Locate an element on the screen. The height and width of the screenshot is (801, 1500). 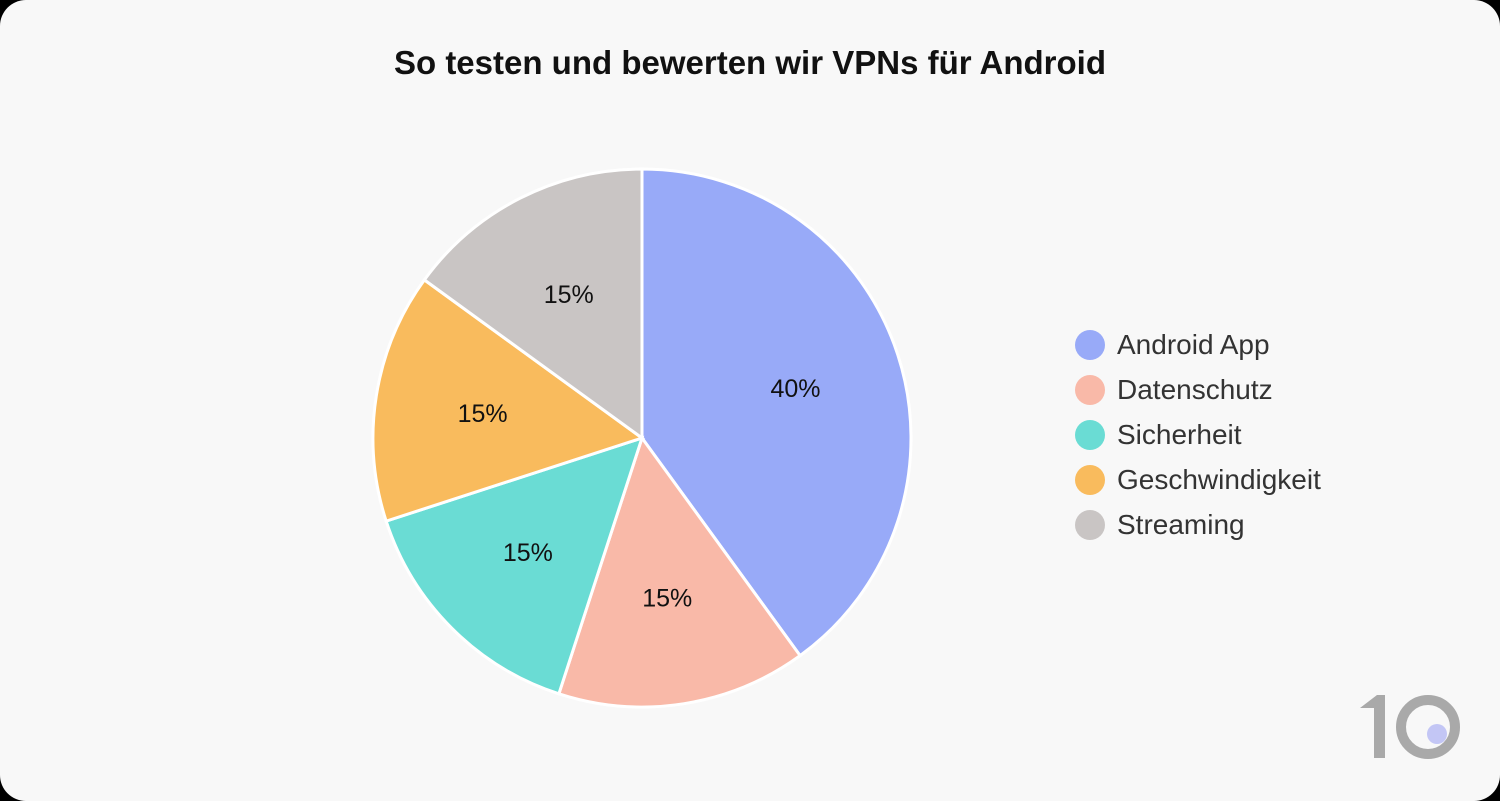
pie-slice-geschwindigkeit is located at coordinates (508, 400).